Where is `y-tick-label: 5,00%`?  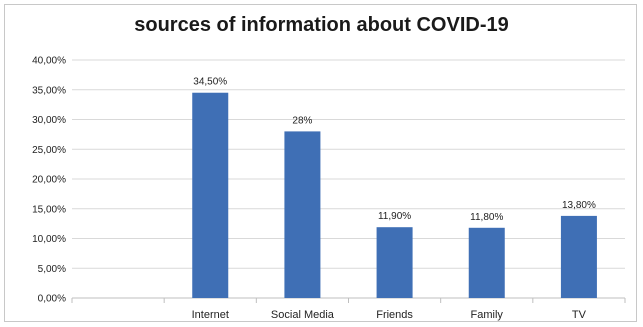
y-tick-label: 5,00% is located at coordinates (52, 269).